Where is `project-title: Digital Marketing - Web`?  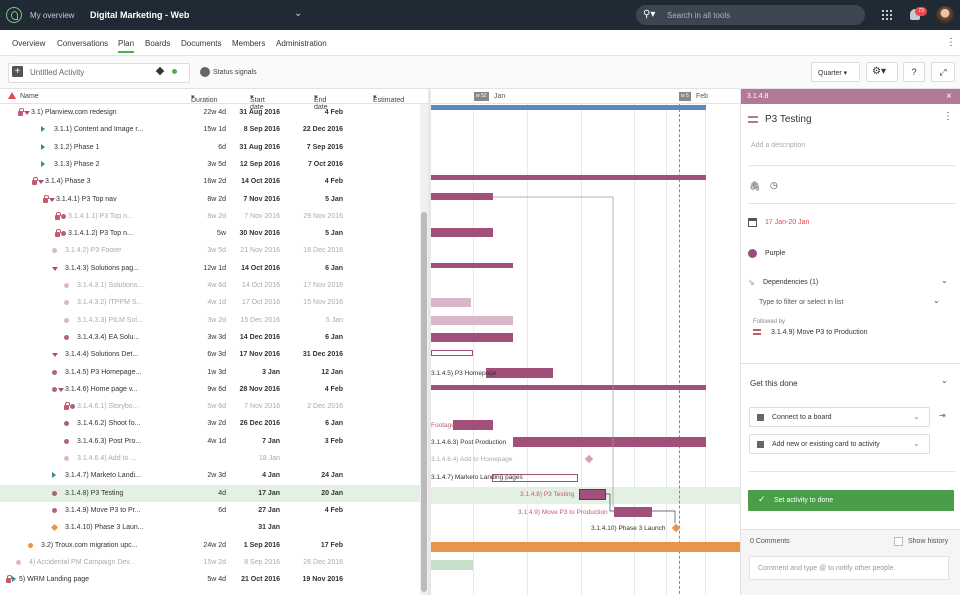
project-title: Digital Marketing - Web is located at coordinates (140, 15).